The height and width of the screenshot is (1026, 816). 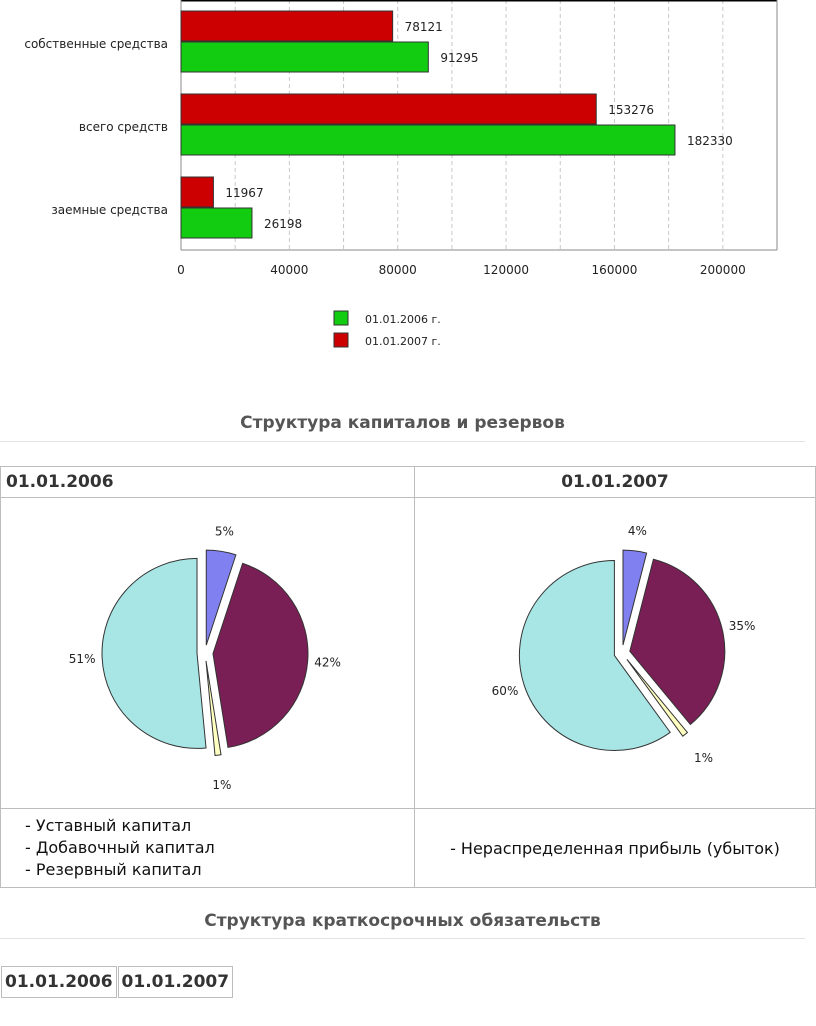 What do you see at coordinates (224, 532) in the screenshot?
I see `pie-label: 5%` at bounding box center [224, 532].